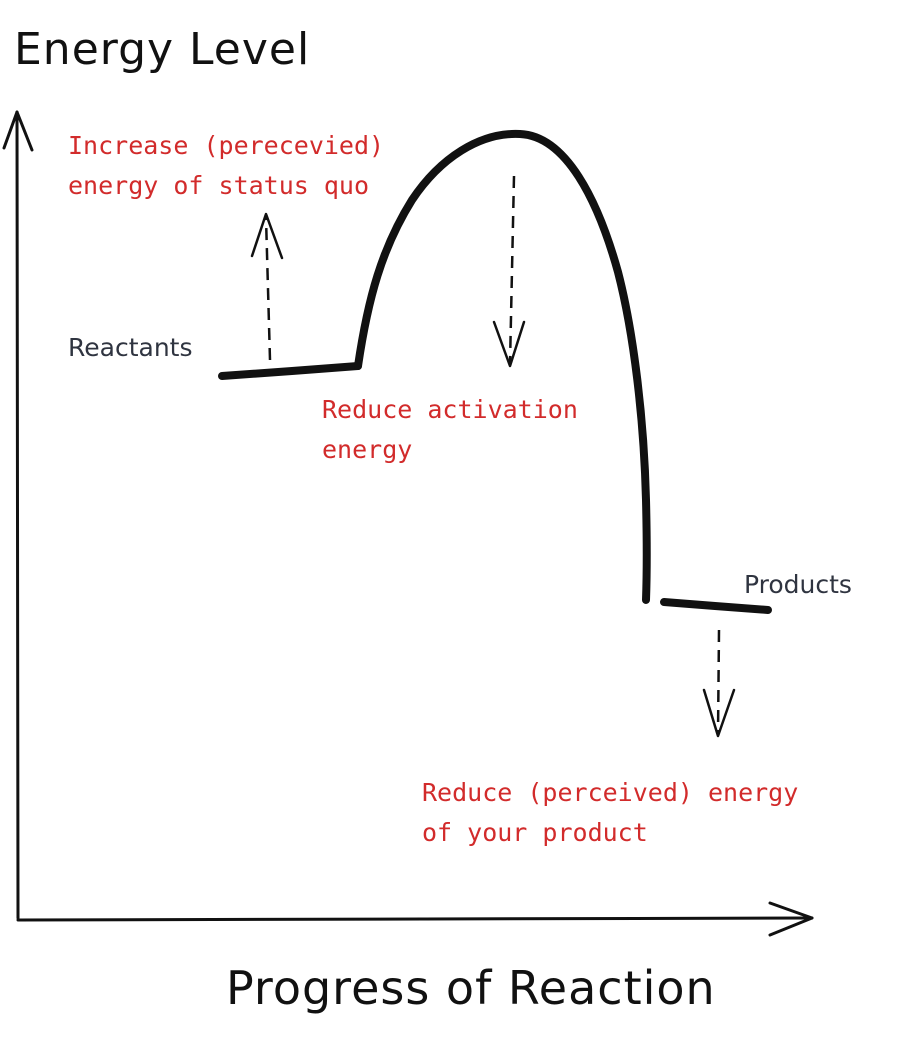  What do you see at coordinates (268, 289) in the screenshot?
I see `status-quo-dashed-shaft` at bounding box center [268, 289].